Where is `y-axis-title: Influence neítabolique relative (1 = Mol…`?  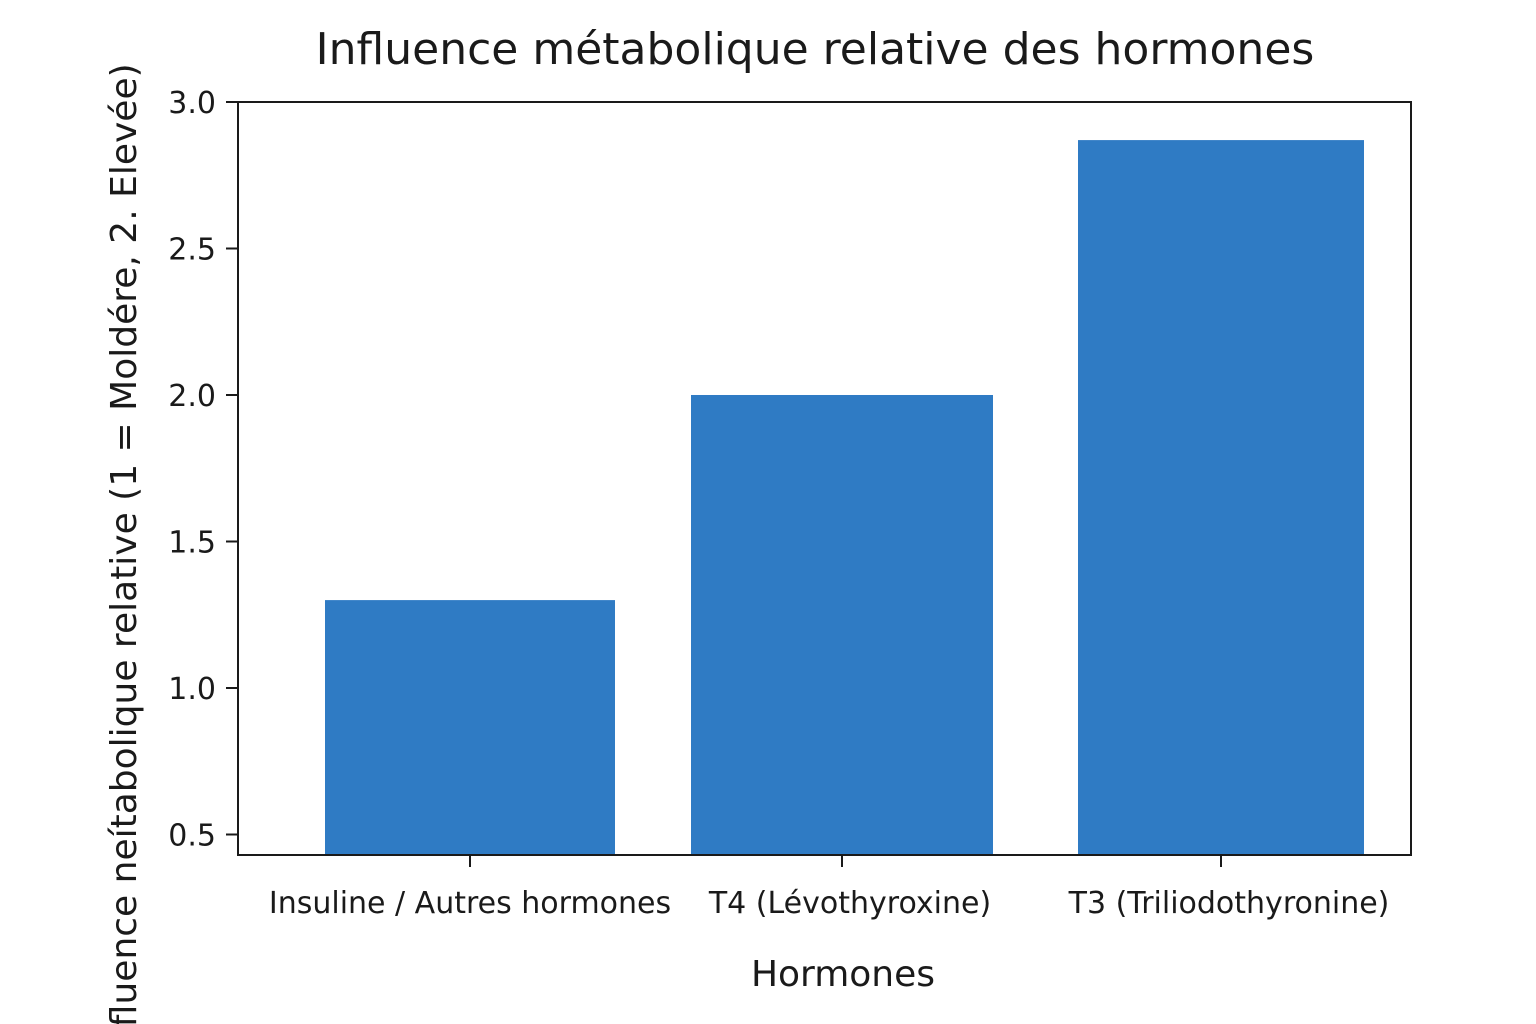
y-axis-title: Influence neítabolique relative (1 = Mol… is located at coordinates (124, 543).